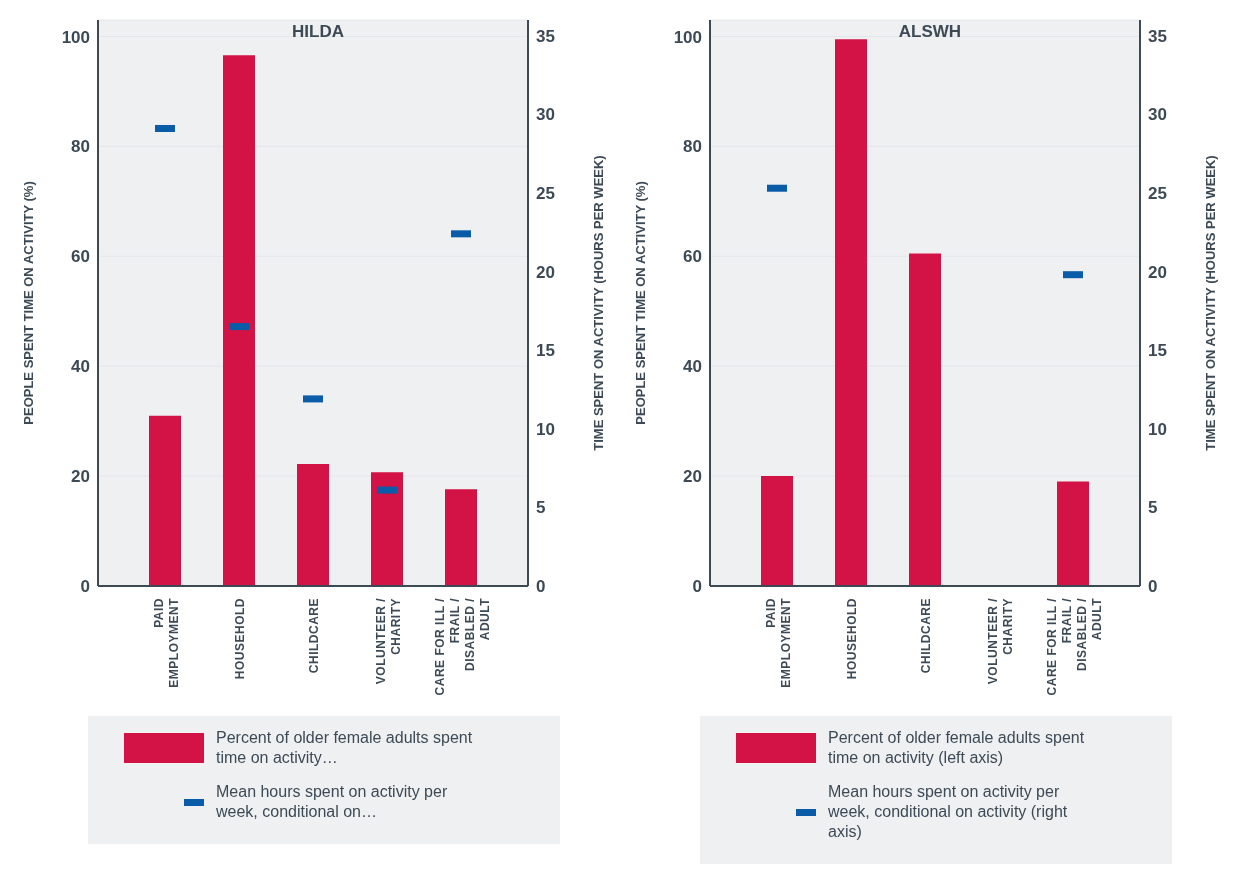 Image resolution: width=1249 pixels, height=879 pixels. What do you see at coordinates (948, 812) in the screenshot?
I see `legend-label: Mean hours spent on activity per week, conditional on activity (right axis)` at bounding box center [948, 812].